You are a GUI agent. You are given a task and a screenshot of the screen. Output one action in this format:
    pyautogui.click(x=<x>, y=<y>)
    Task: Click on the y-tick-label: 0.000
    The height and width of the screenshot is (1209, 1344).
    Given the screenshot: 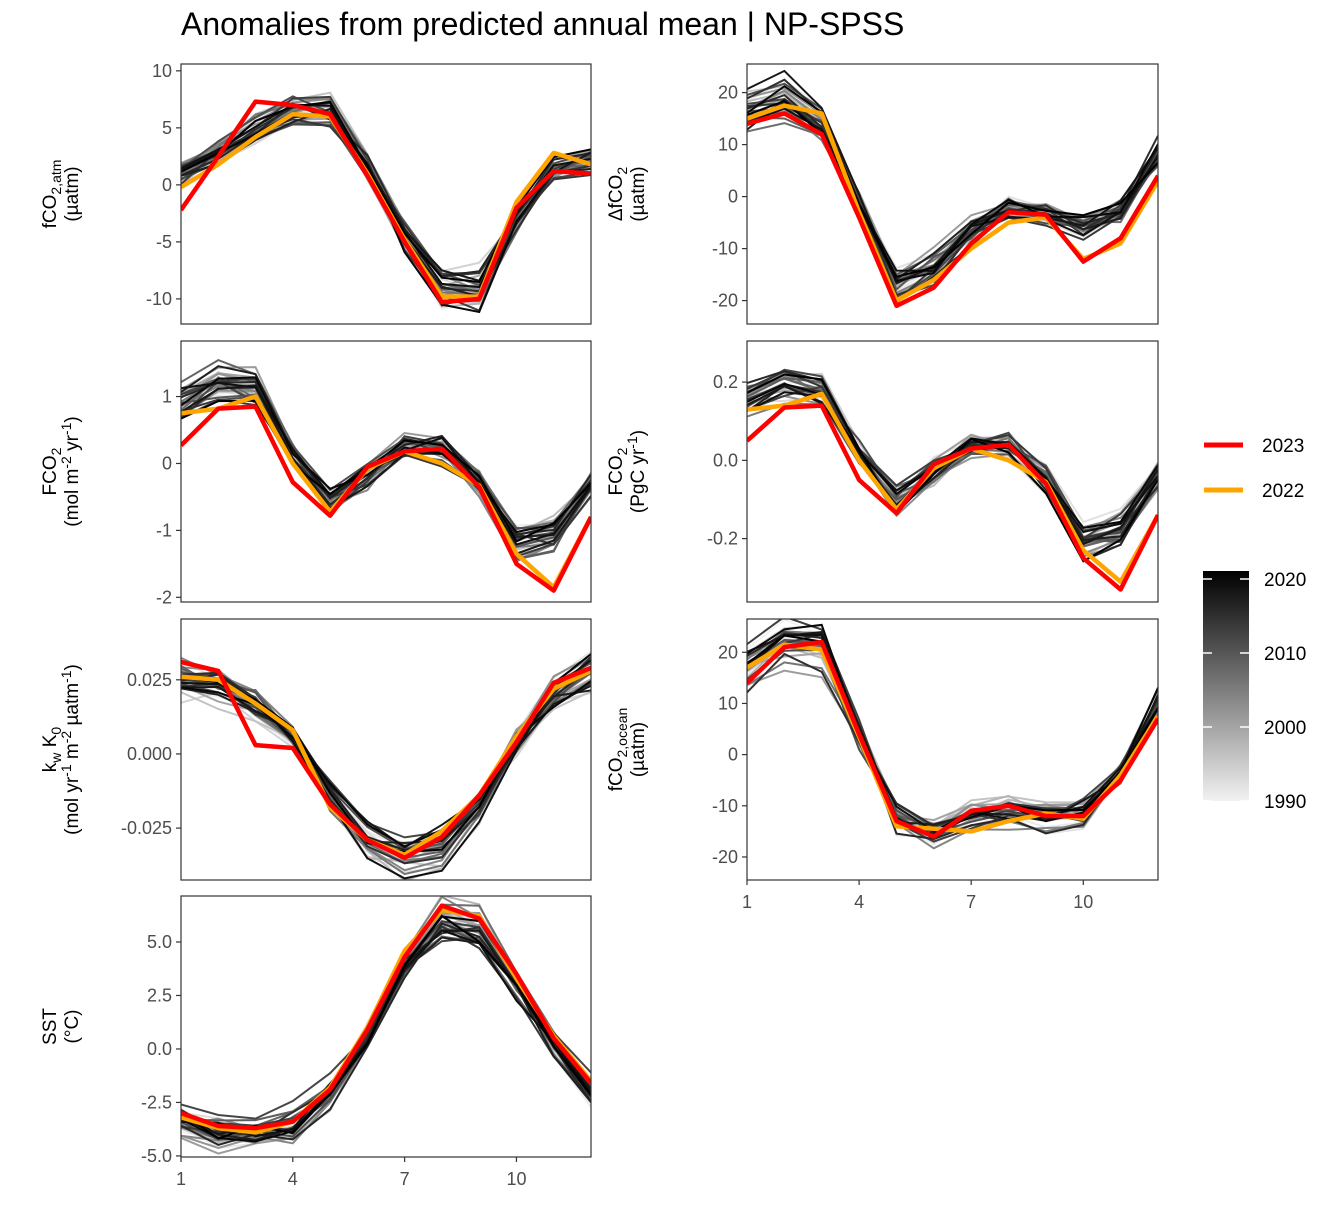 What is the action you would take?
    pyautogui.click(x=149, y=754)
    